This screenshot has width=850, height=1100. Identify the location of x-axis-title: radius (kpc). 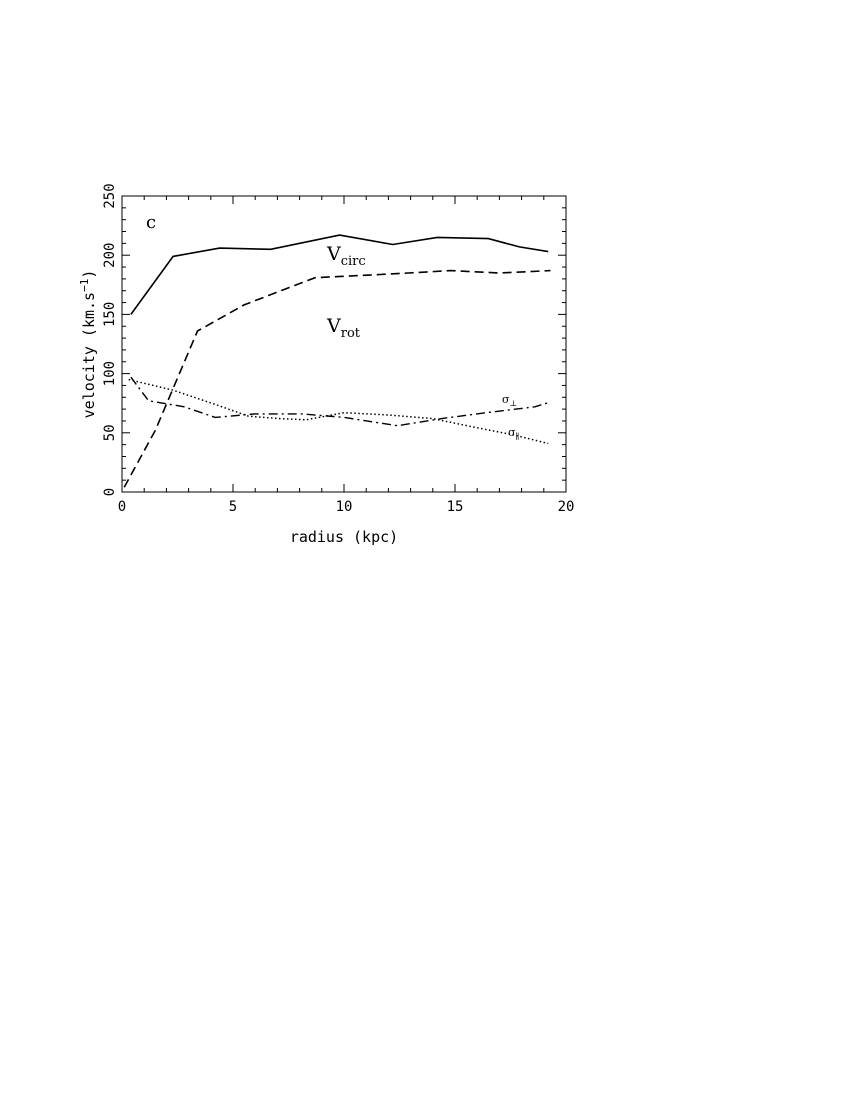
(344, 537).